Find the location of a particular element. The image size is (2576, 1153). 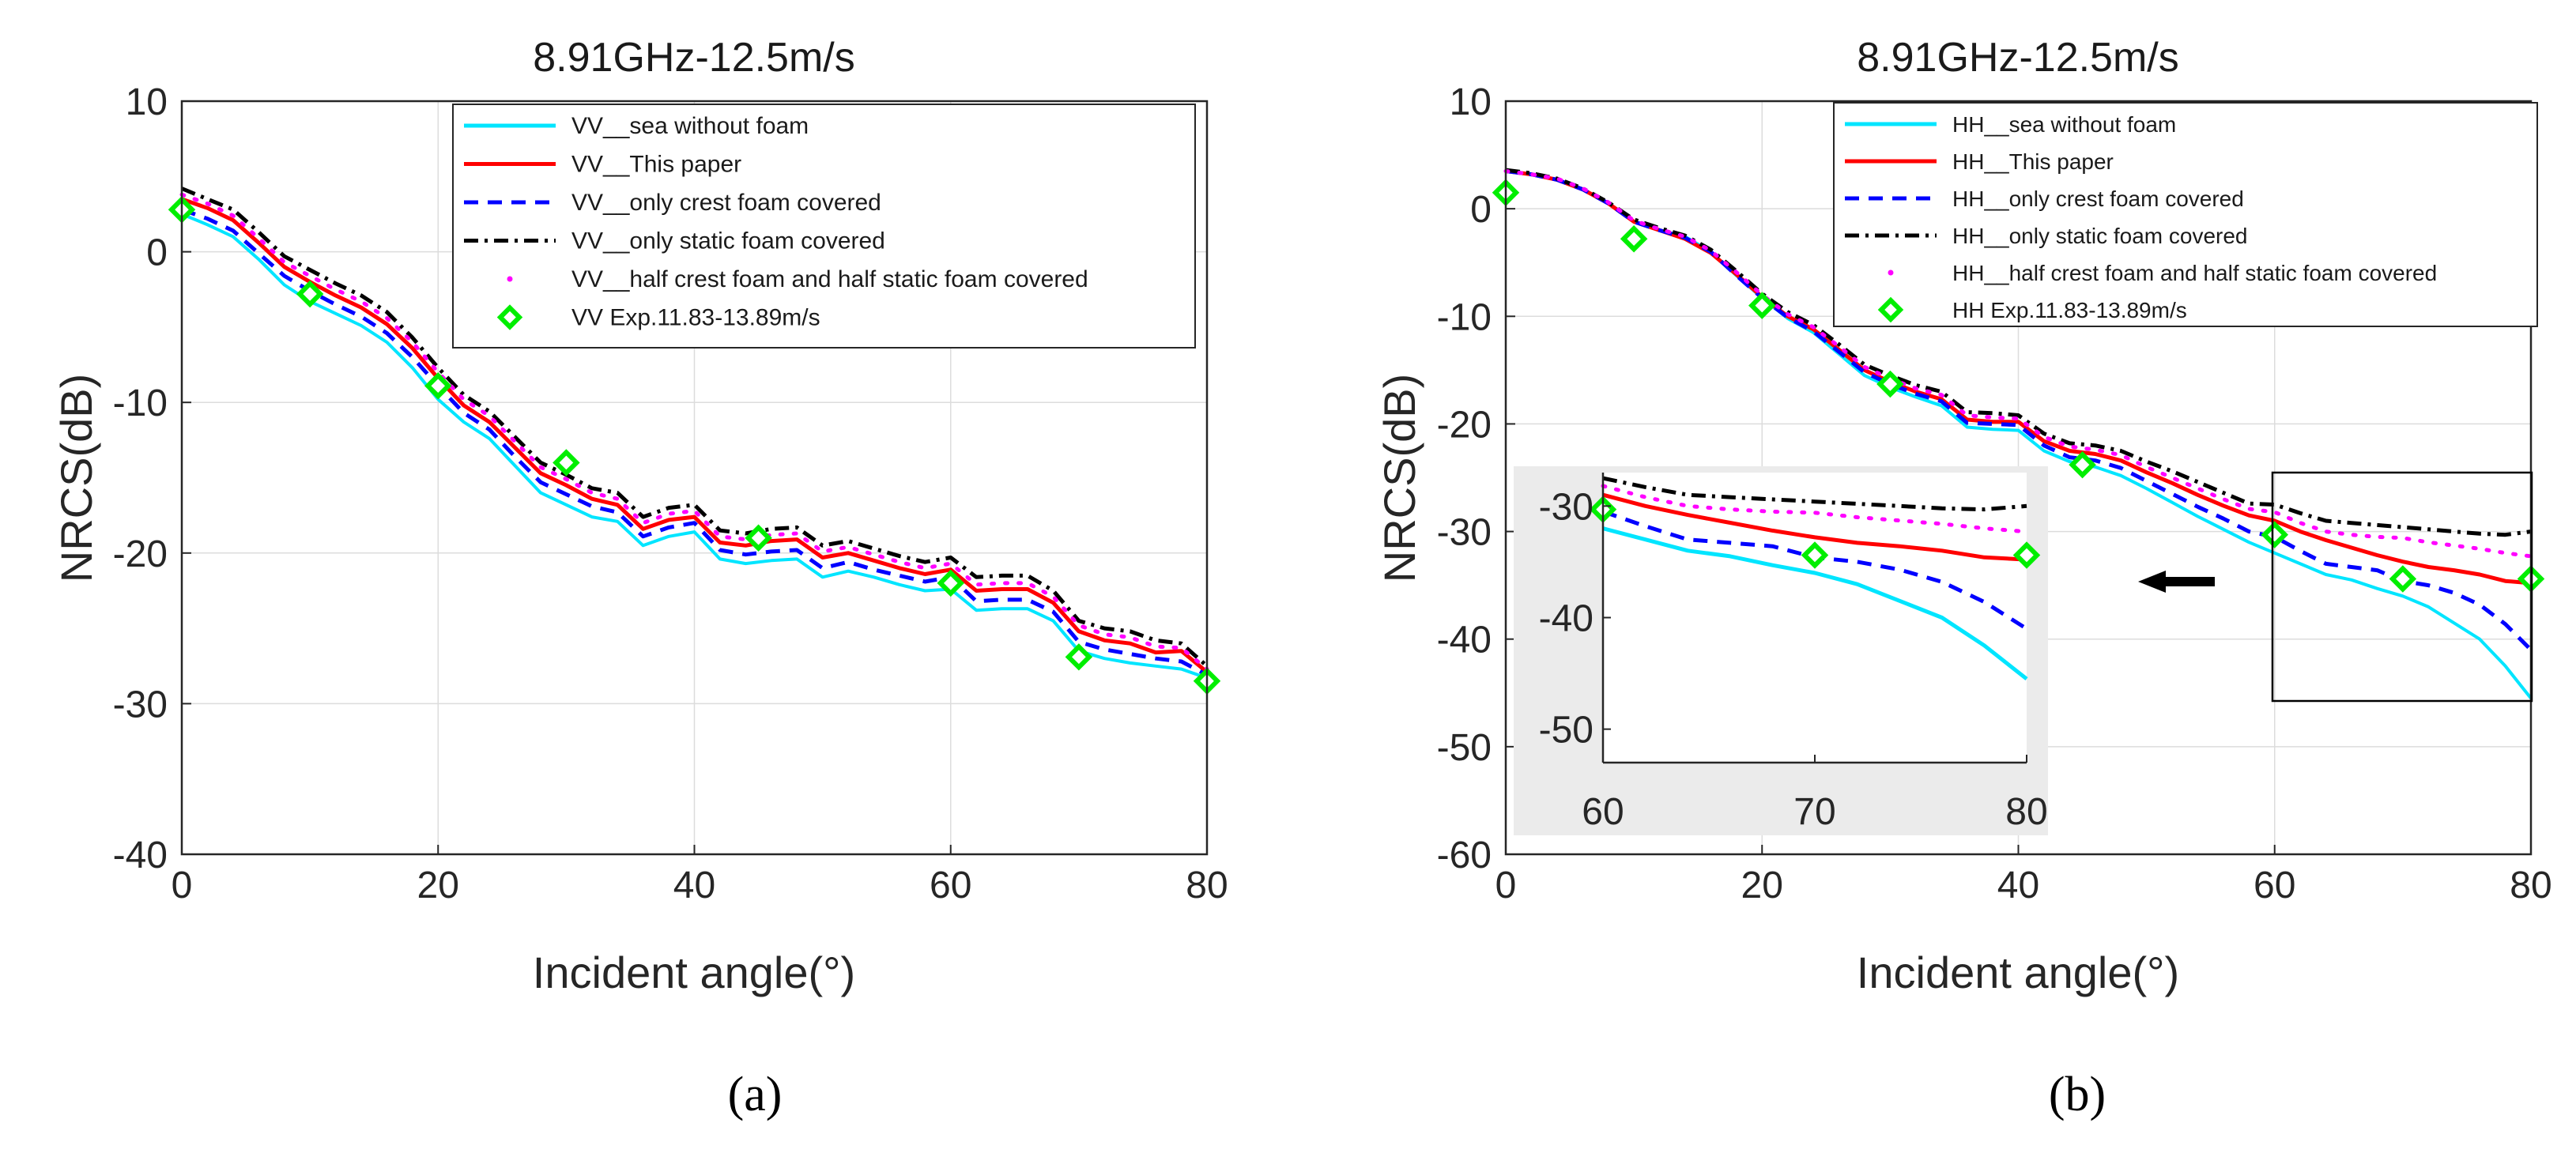

chart-a-legend-label-3: VV__only static foam covered is located at coordinates (728, 241).